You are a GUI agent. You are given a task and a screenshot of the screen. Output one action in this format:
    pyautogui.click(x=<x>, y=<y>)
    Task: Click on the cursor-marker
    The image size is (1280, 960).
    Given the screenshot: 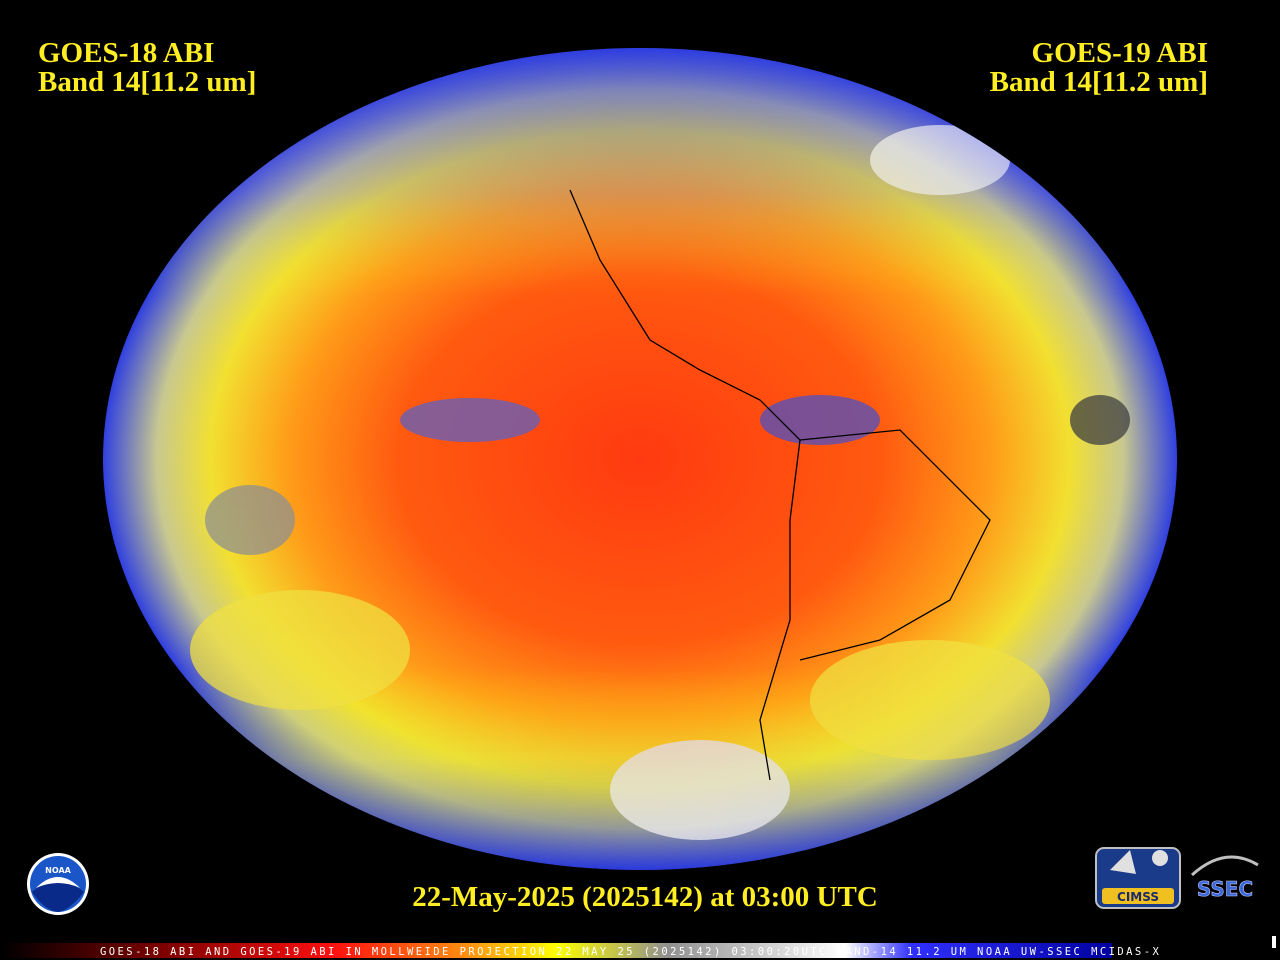 What is the action you would take?
    pyautogui.click(x=1274, y=942)
    